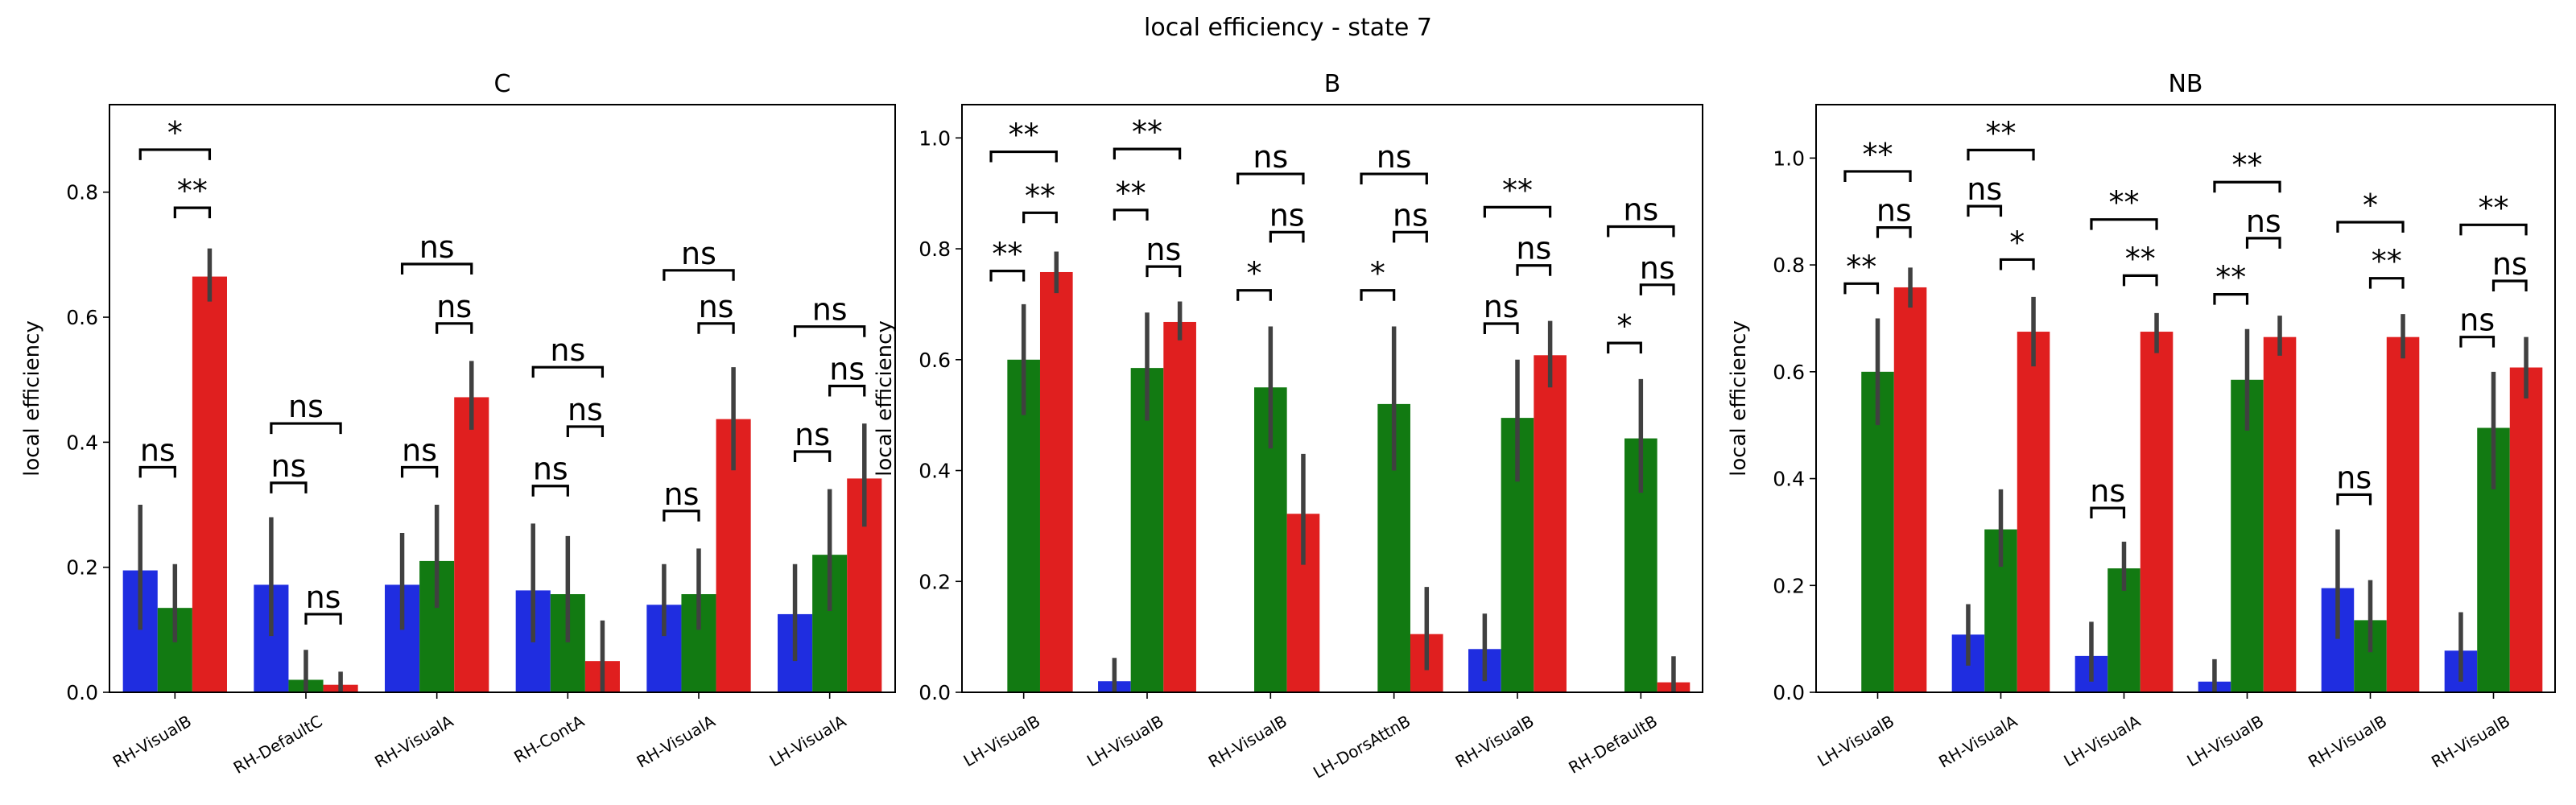 This screenshot has width=2576, height=805. What do you see at coordinates (1288, 28) in the screenshot?
I see `figure-suptitle: local efficiency - state 7` at bounding box center [1288, 28].